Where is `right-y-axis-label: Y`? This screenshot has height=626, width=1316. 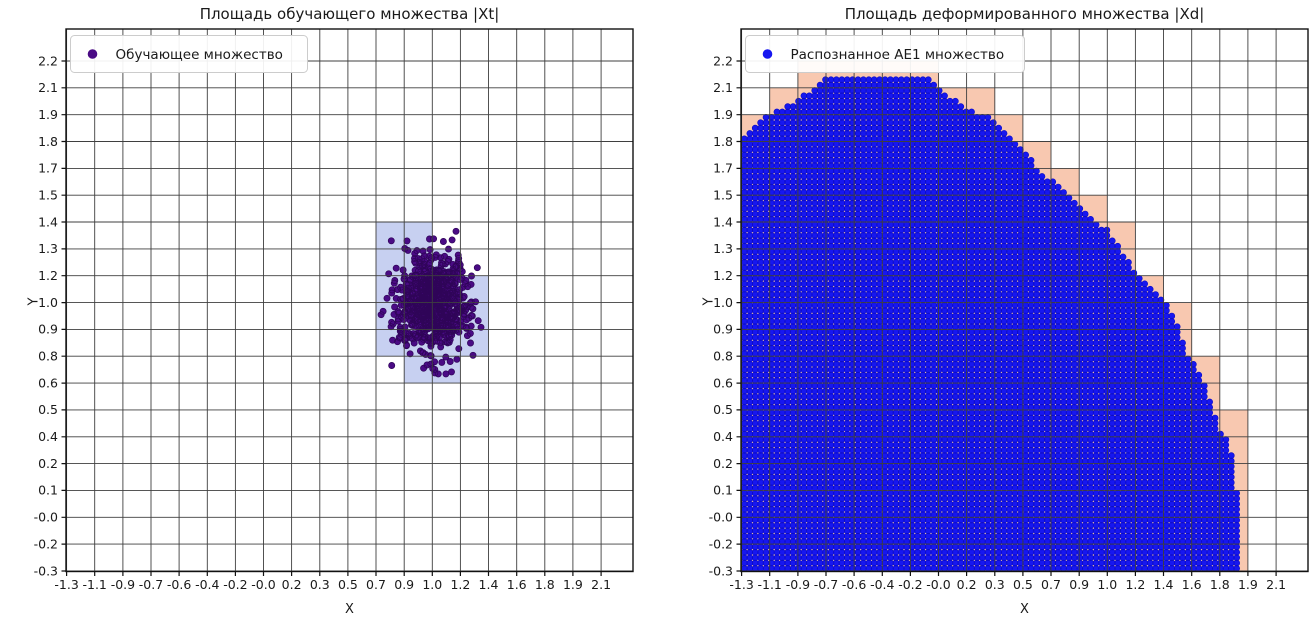
right-y-axis-label: Y is located at coordinates (709, 301).